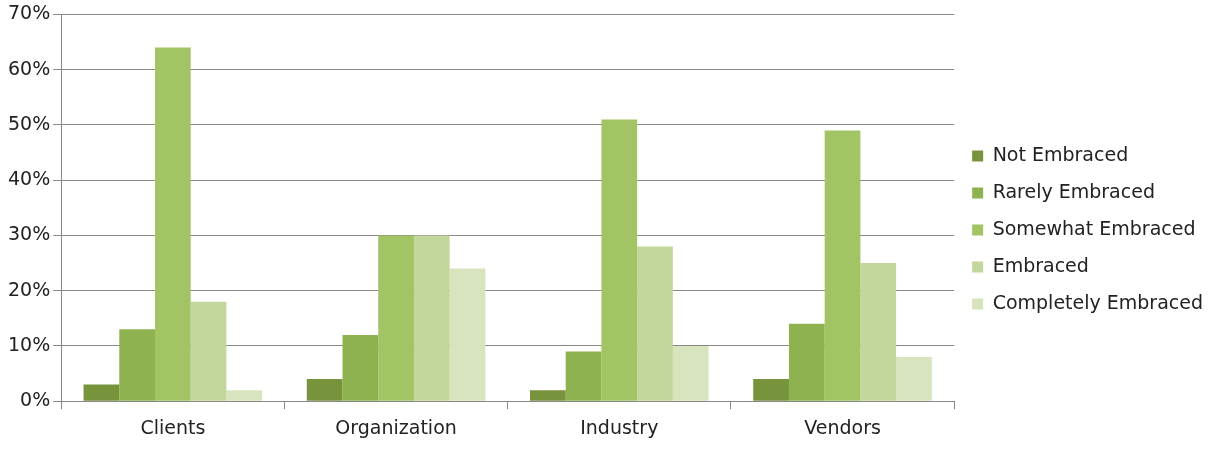 Image resolution: width=1223 pixels, height=453 pixels. I want to click on y-tick-label: 20%, so click(29, 288).